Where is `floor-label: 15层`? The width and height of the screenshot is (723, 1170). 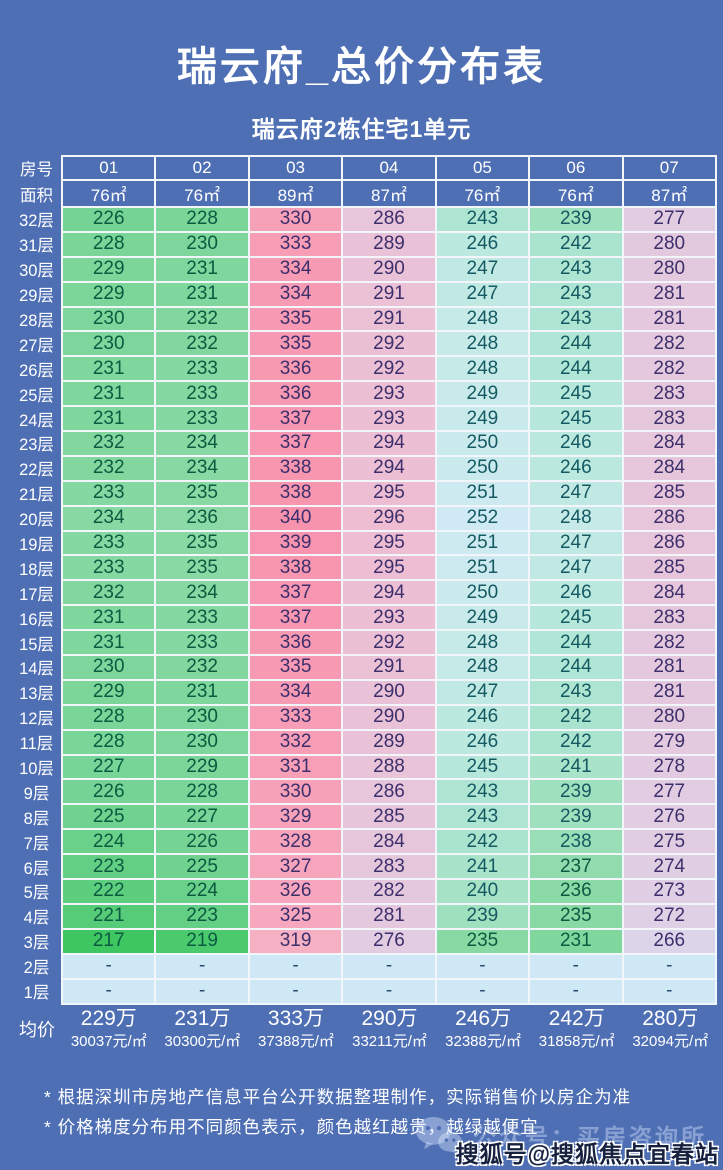
floor-label: 15层 is located at coordinates (36, 644).